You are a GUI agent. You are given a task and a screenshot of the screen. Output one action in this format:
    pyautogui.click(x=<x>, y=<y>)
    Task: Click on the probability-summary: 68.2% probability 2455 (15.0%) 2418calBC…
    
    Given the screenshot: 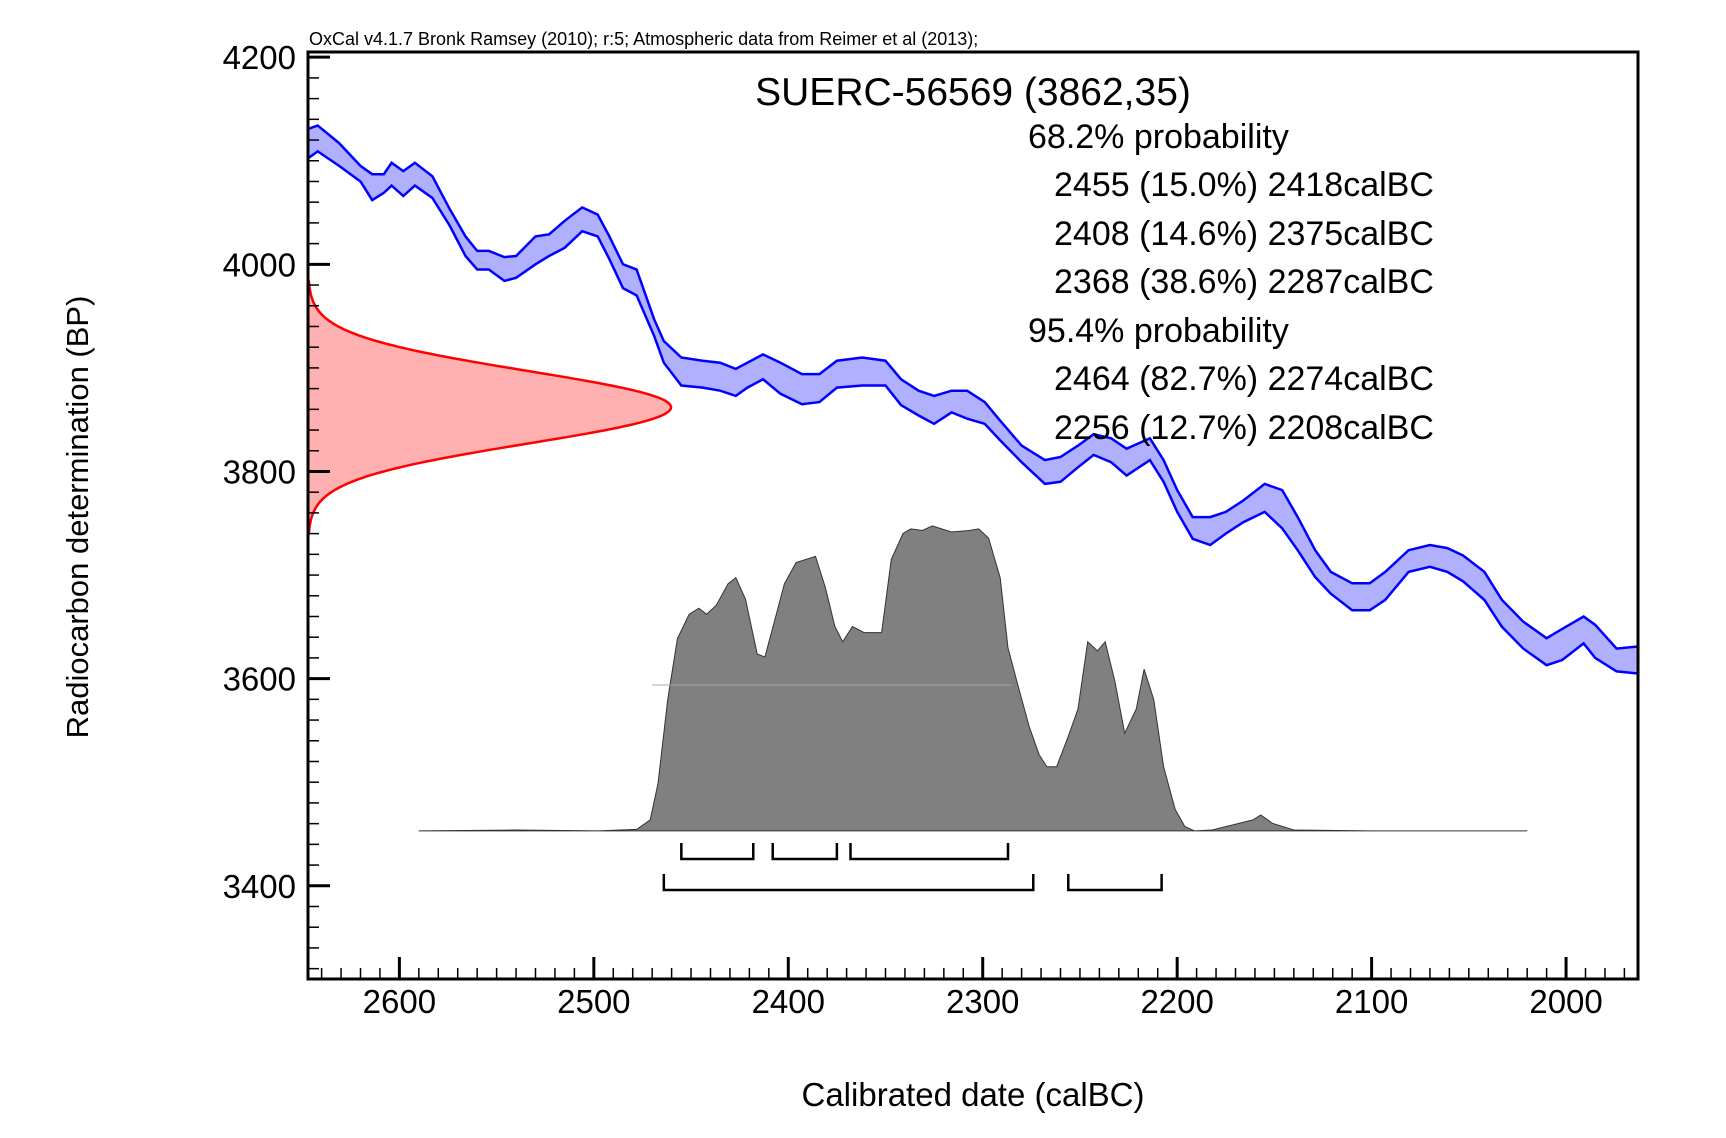 What is the action you would take?
    pyautogui.click(x=1231, y=282)
    